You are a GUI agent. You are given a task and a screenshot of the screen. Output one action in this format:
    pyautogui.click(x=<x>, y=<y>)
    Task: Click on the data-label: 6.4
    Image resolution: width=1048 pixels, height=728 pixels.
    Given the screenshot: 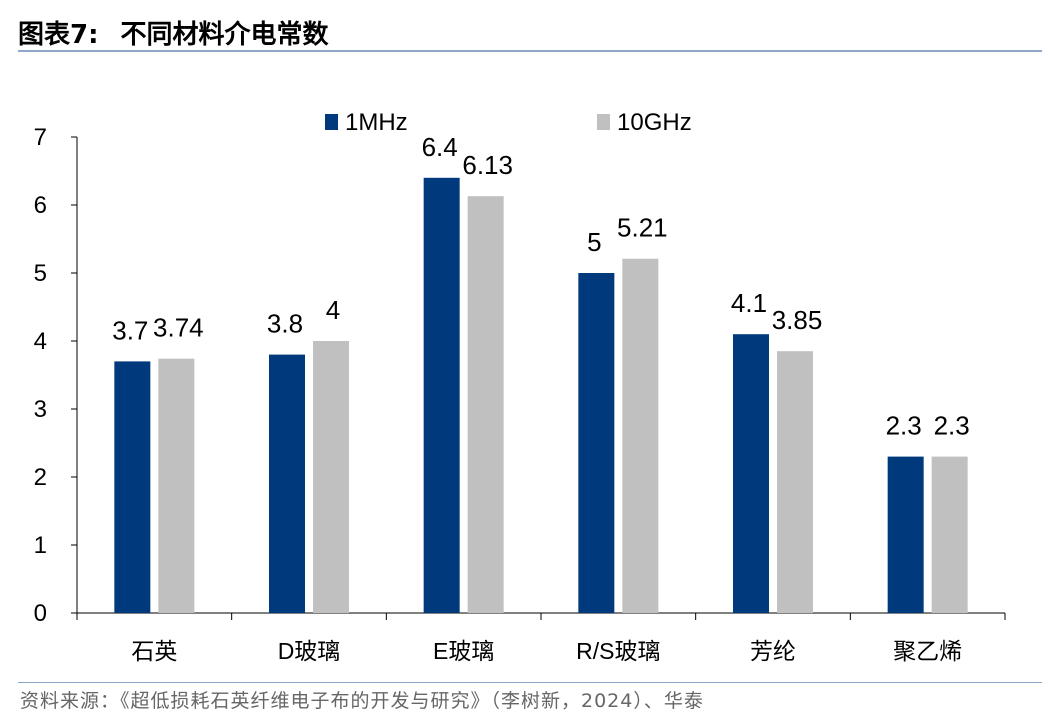 What is the action you would take?
    pyautogui.click(x=440, y=147)
    